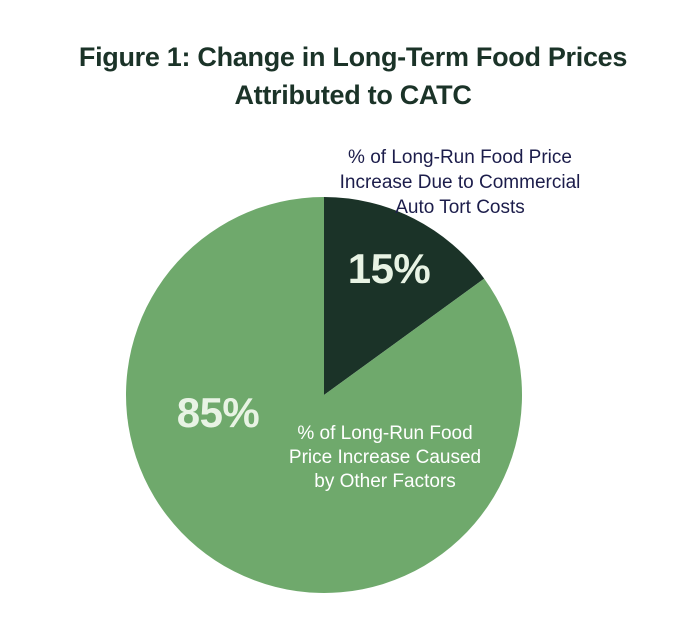 Image resolution: width=700 pixels, height=617 pixels. What do you see at coordinates (460, 157) in the screenshot?
I see `slice-description-catc-line-1: % of Long-Run Food Price` at bounding box center [460, 157].